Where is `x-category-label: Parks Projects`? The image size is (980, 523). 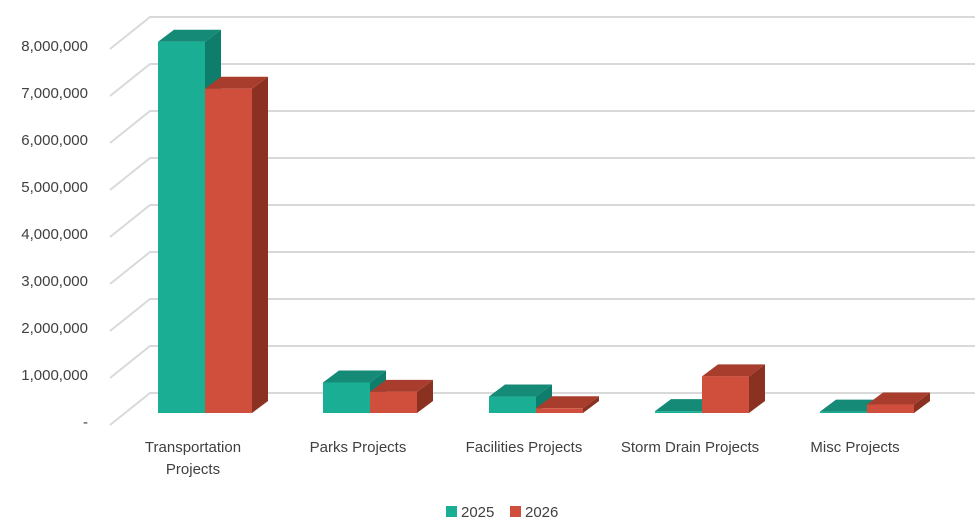
x-category-label: Parks Projects is located at coordinates (358, 447).